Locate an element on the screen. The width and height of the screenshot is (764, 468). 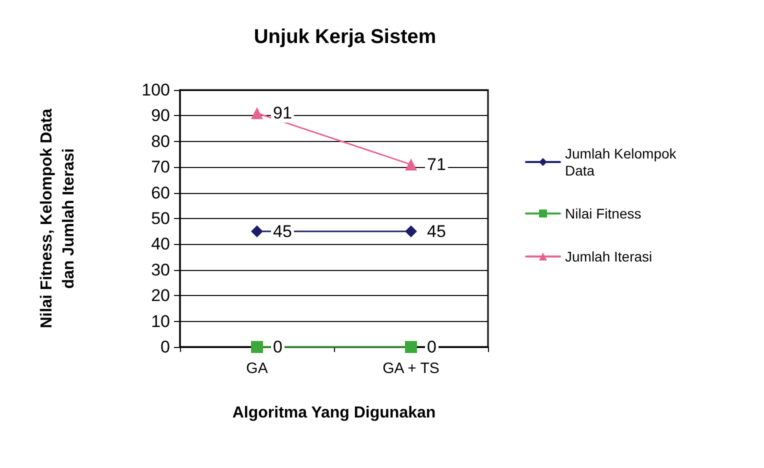
x-axis-title: Algoritma Yang Digunakan is located at coordinates (334, 413).